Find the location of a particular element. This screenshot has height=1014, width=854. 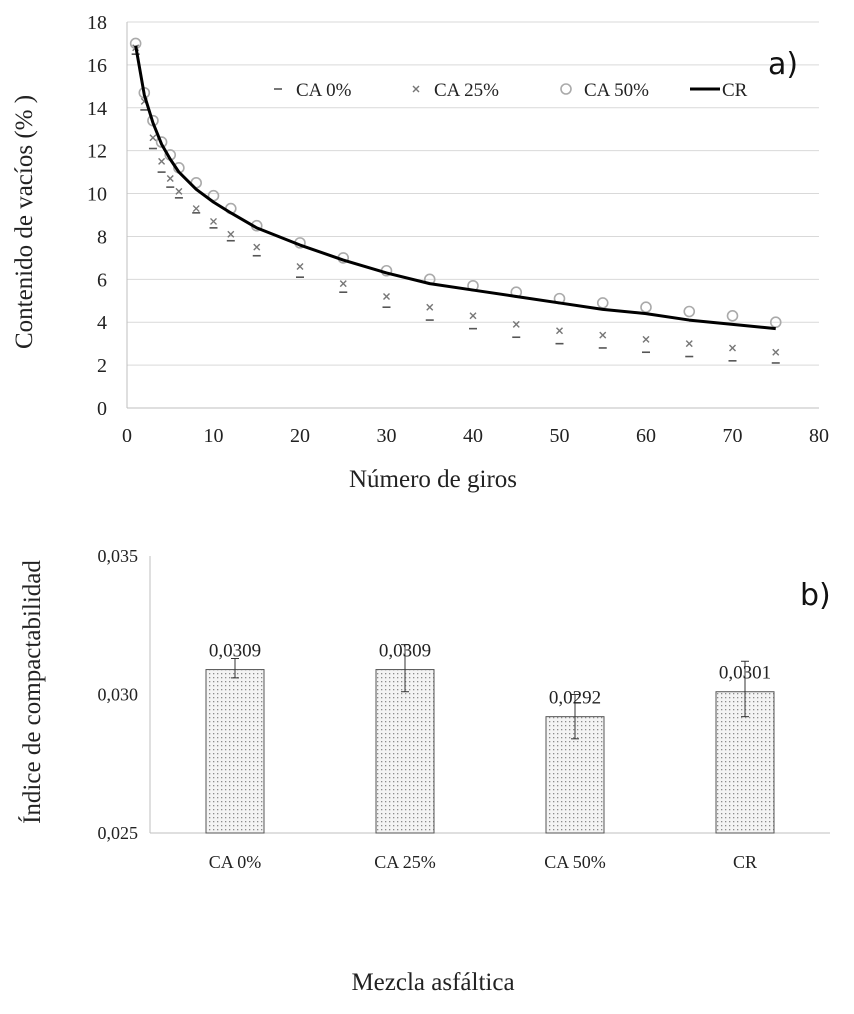

y-tick-label-18: 18 is located at coordinates (97, 23).